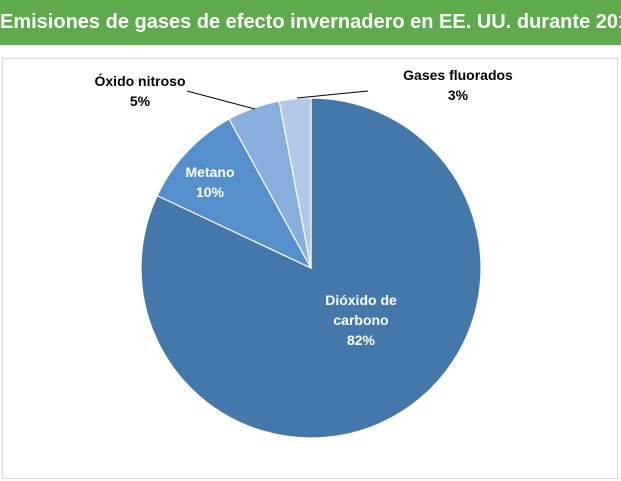 The height and width of the screenshot is (481, 621). Describe the element at coordinates (361, 340) in the screenshot. I see `slice-value-dioxido-de-carbono: 82%` at that location.